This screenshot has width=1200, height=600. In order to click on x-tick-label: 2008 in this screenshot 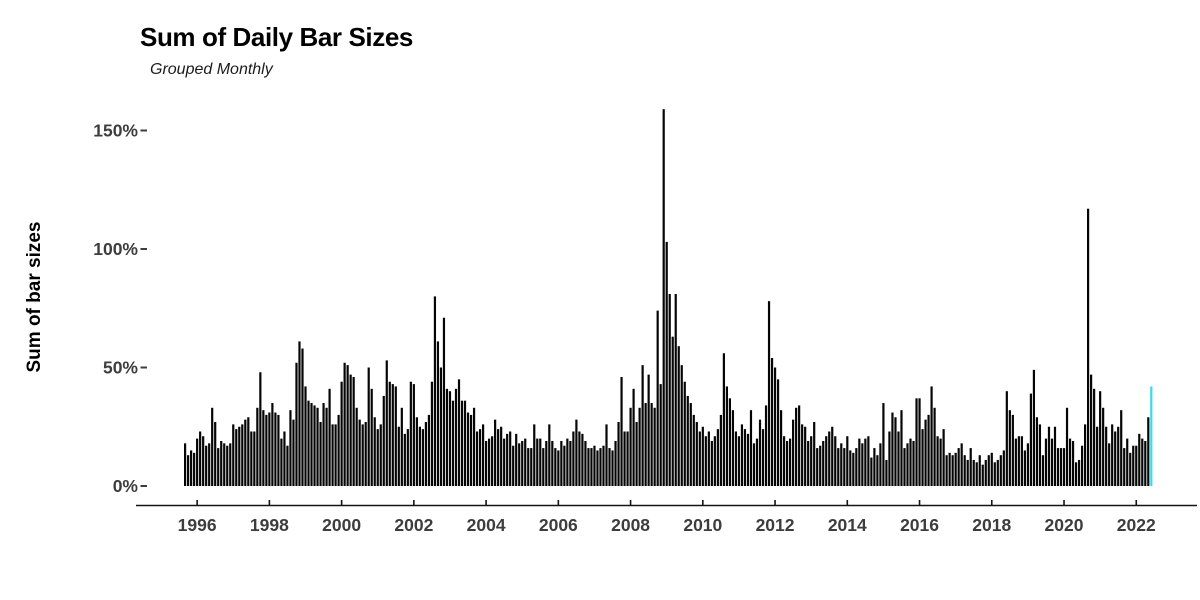, I will do `click(630, 525)`.